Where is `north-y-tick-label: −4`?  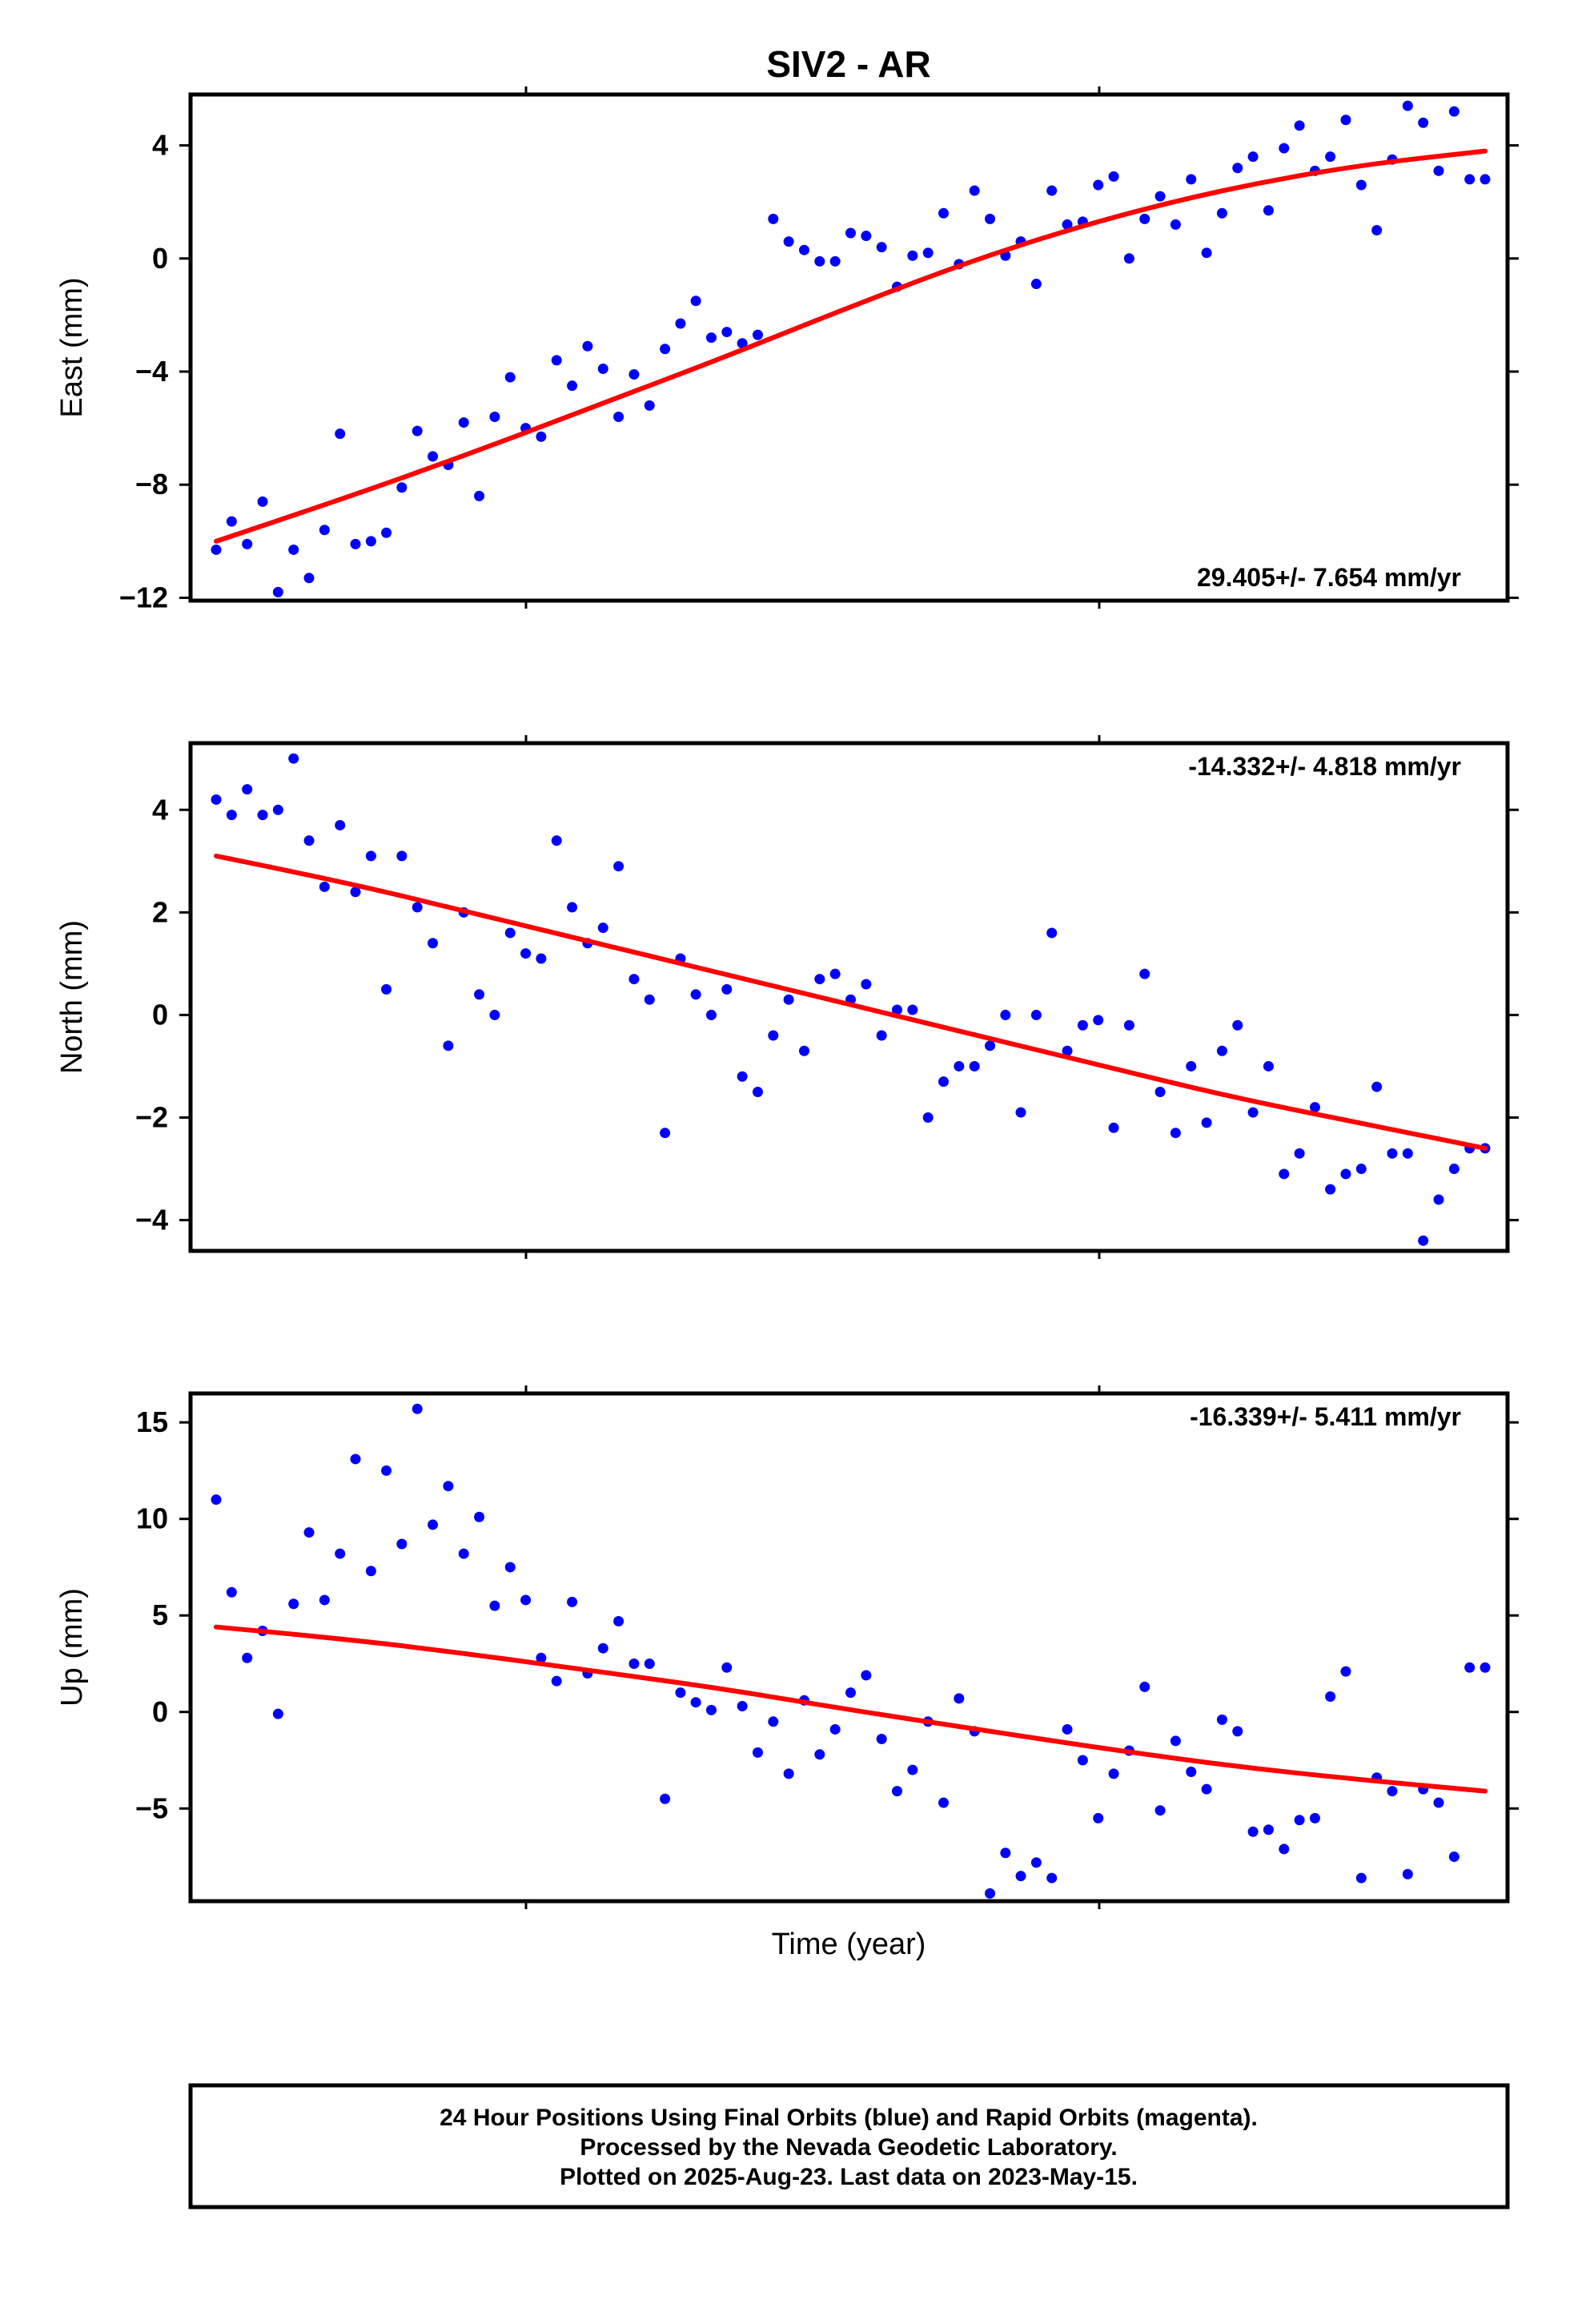 north-y-tick-label: −4 is located at coordinates (151, 1220).